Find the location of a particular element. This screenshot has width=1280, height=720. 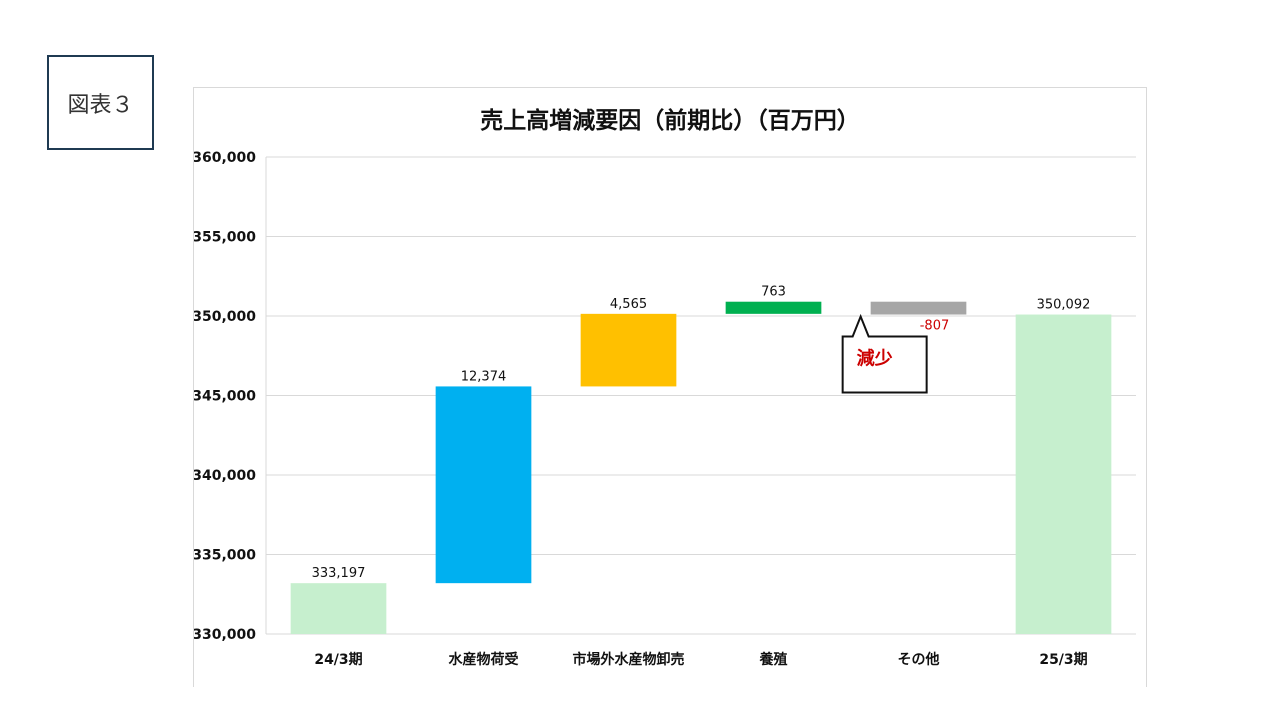

data-label: 12,374 is located at coordinates (484, 376).